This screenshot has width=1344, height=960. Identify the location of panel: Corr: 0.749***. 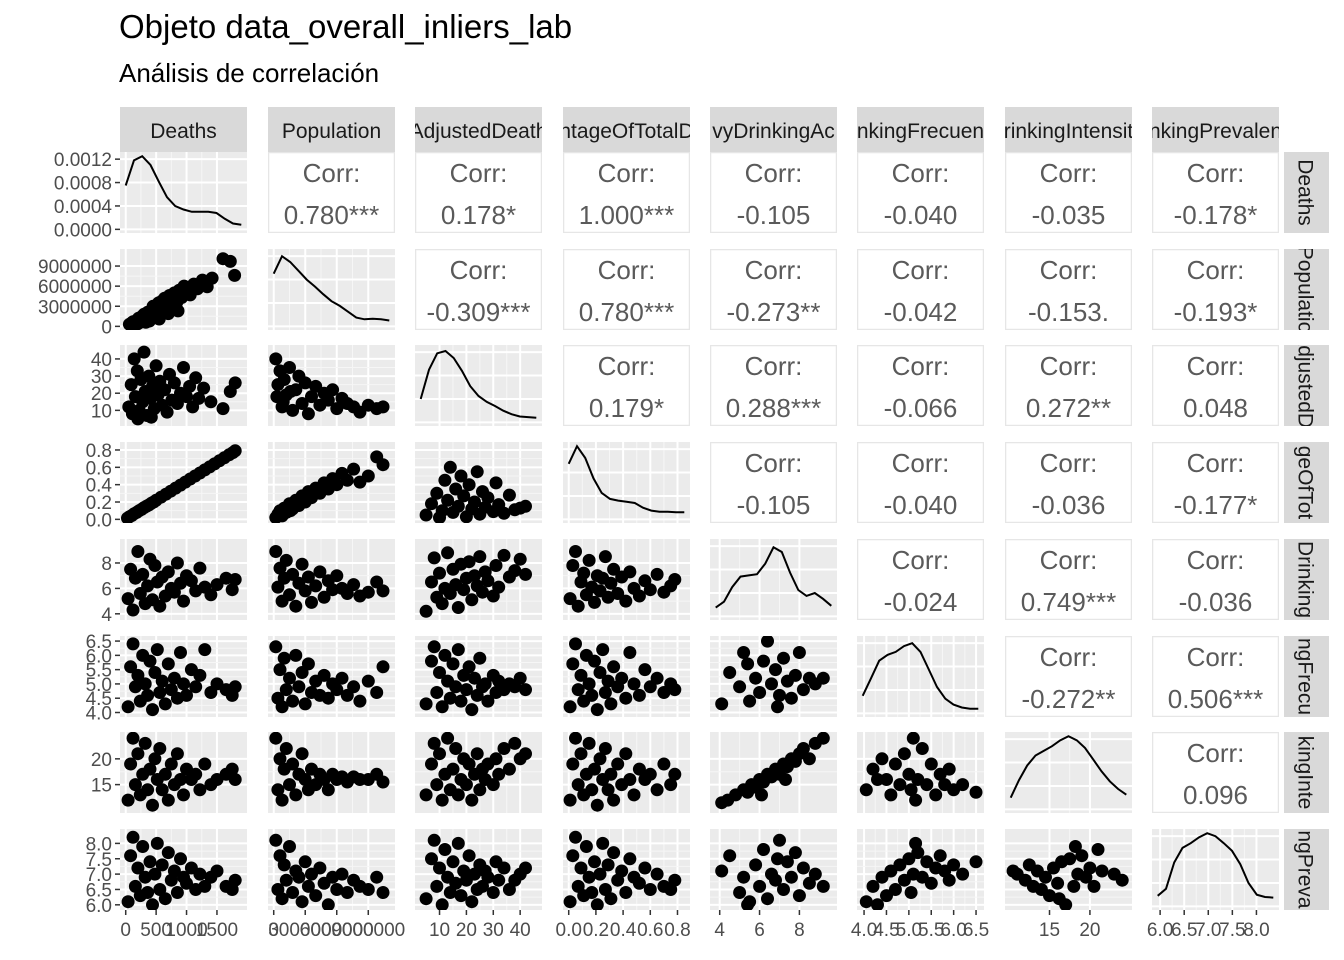
(1068, 579).